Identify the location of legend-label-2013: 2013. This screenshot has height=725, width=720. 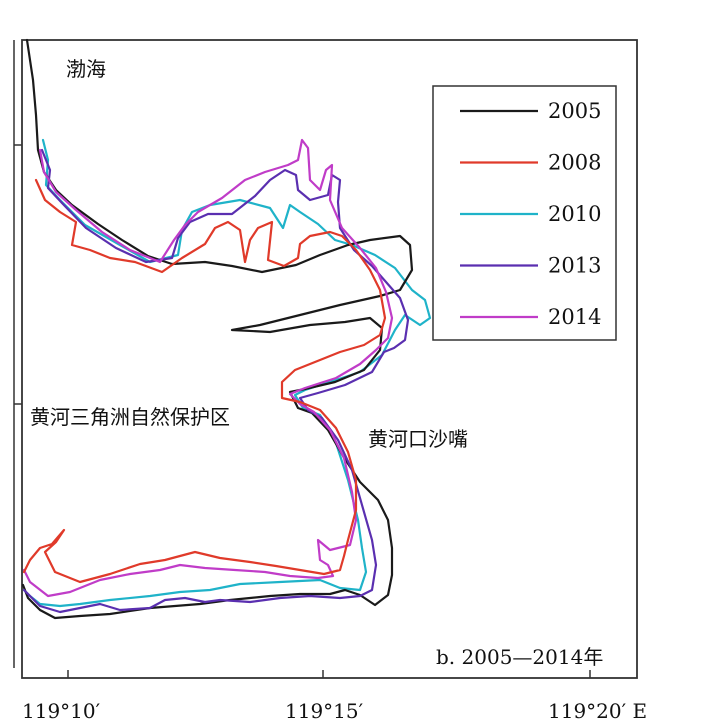
(574, 266).